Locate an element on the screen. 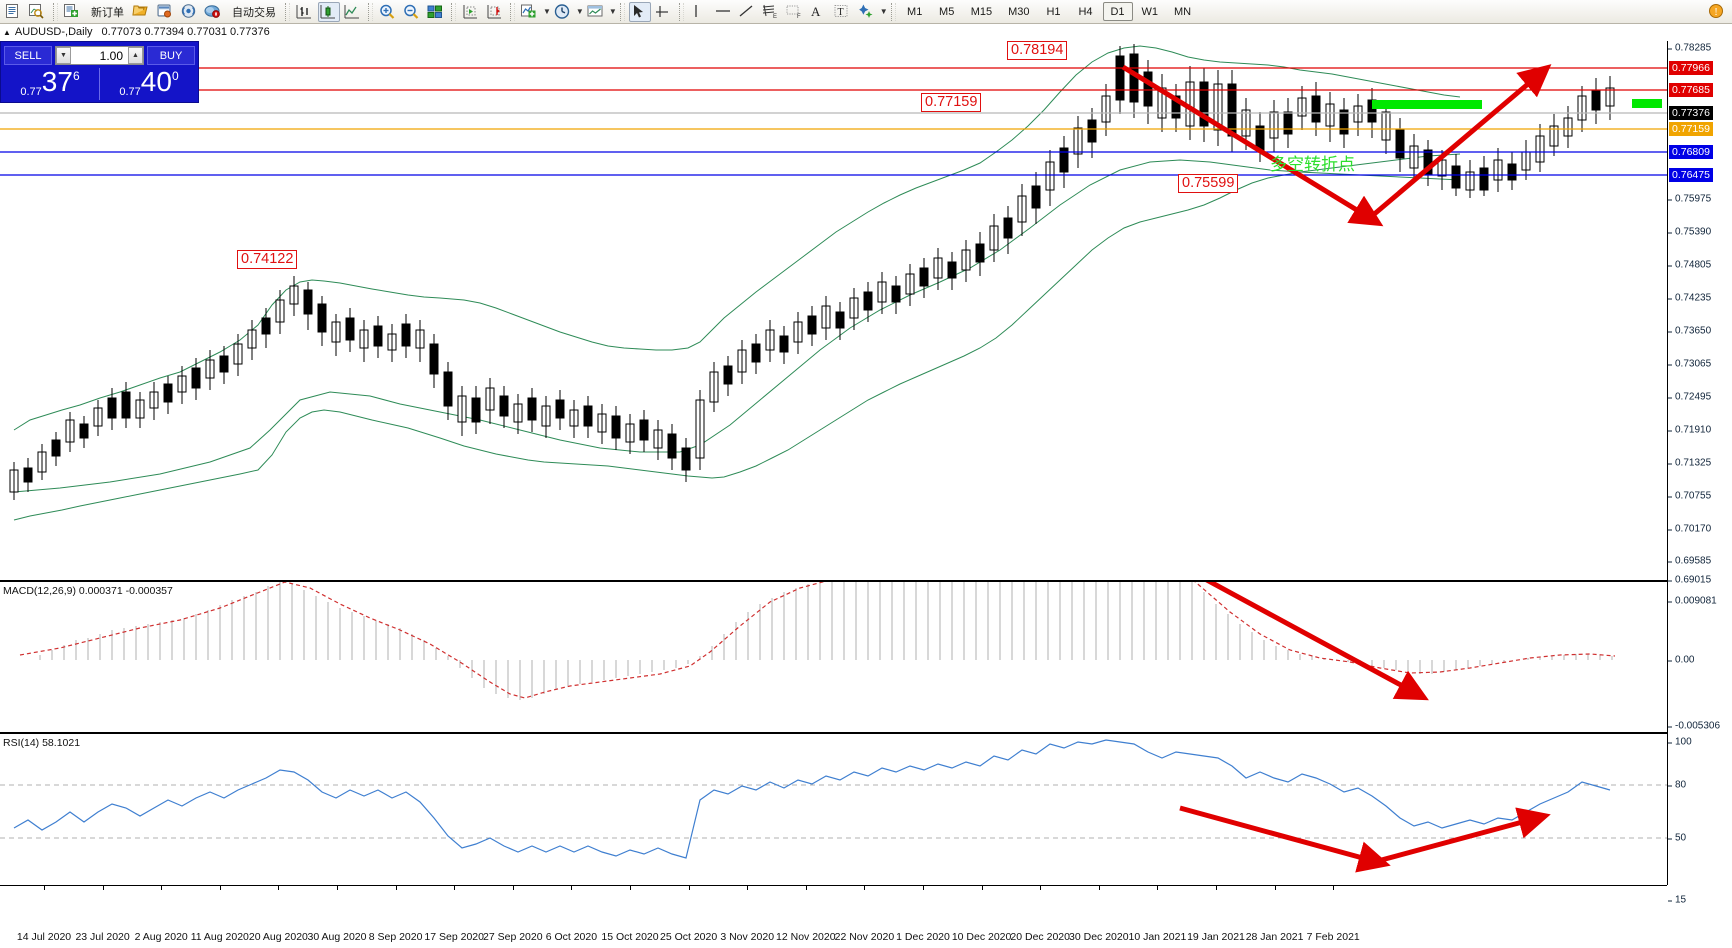  horizontal-line-icon is located at coordinates (723, 12).